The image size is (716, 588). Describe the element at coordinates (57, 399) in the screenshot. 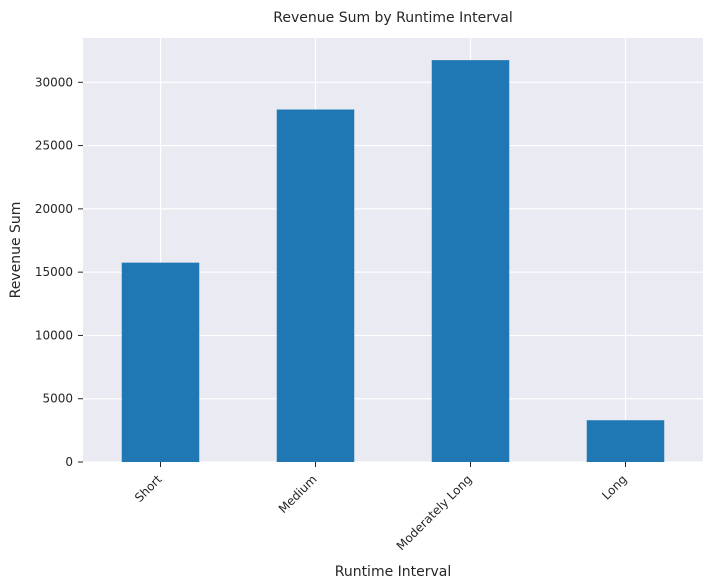

I see `y-tick-label: 5000` at that location.